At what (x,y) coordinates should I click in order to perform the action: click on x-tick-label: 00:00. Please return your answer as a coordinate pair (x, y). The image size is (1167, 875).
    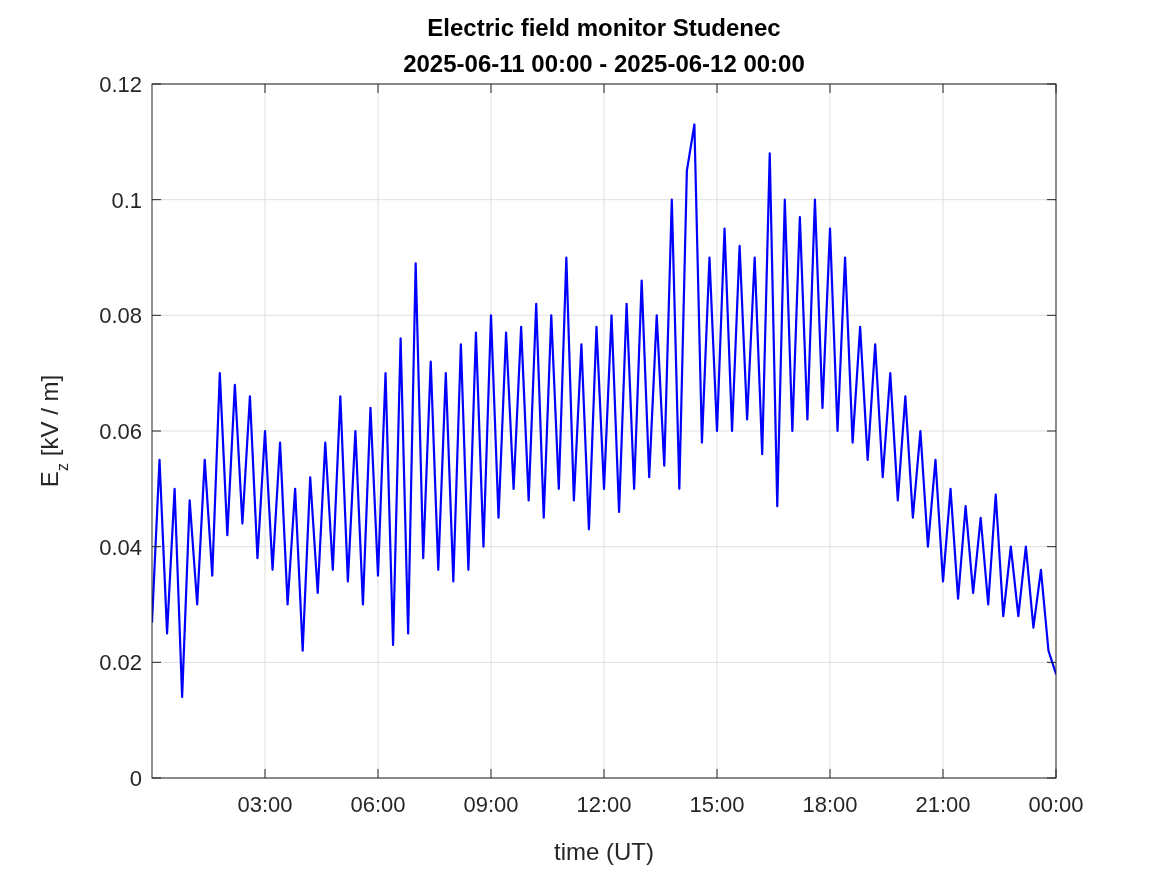
    Looking at the image, I should click on (1056, 804).